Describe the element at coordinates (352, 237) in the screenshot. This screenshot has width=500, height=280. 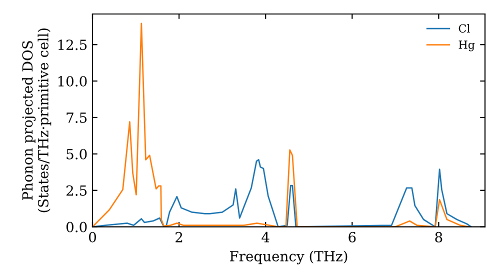
I see `x-tick-label: 6` at that location.